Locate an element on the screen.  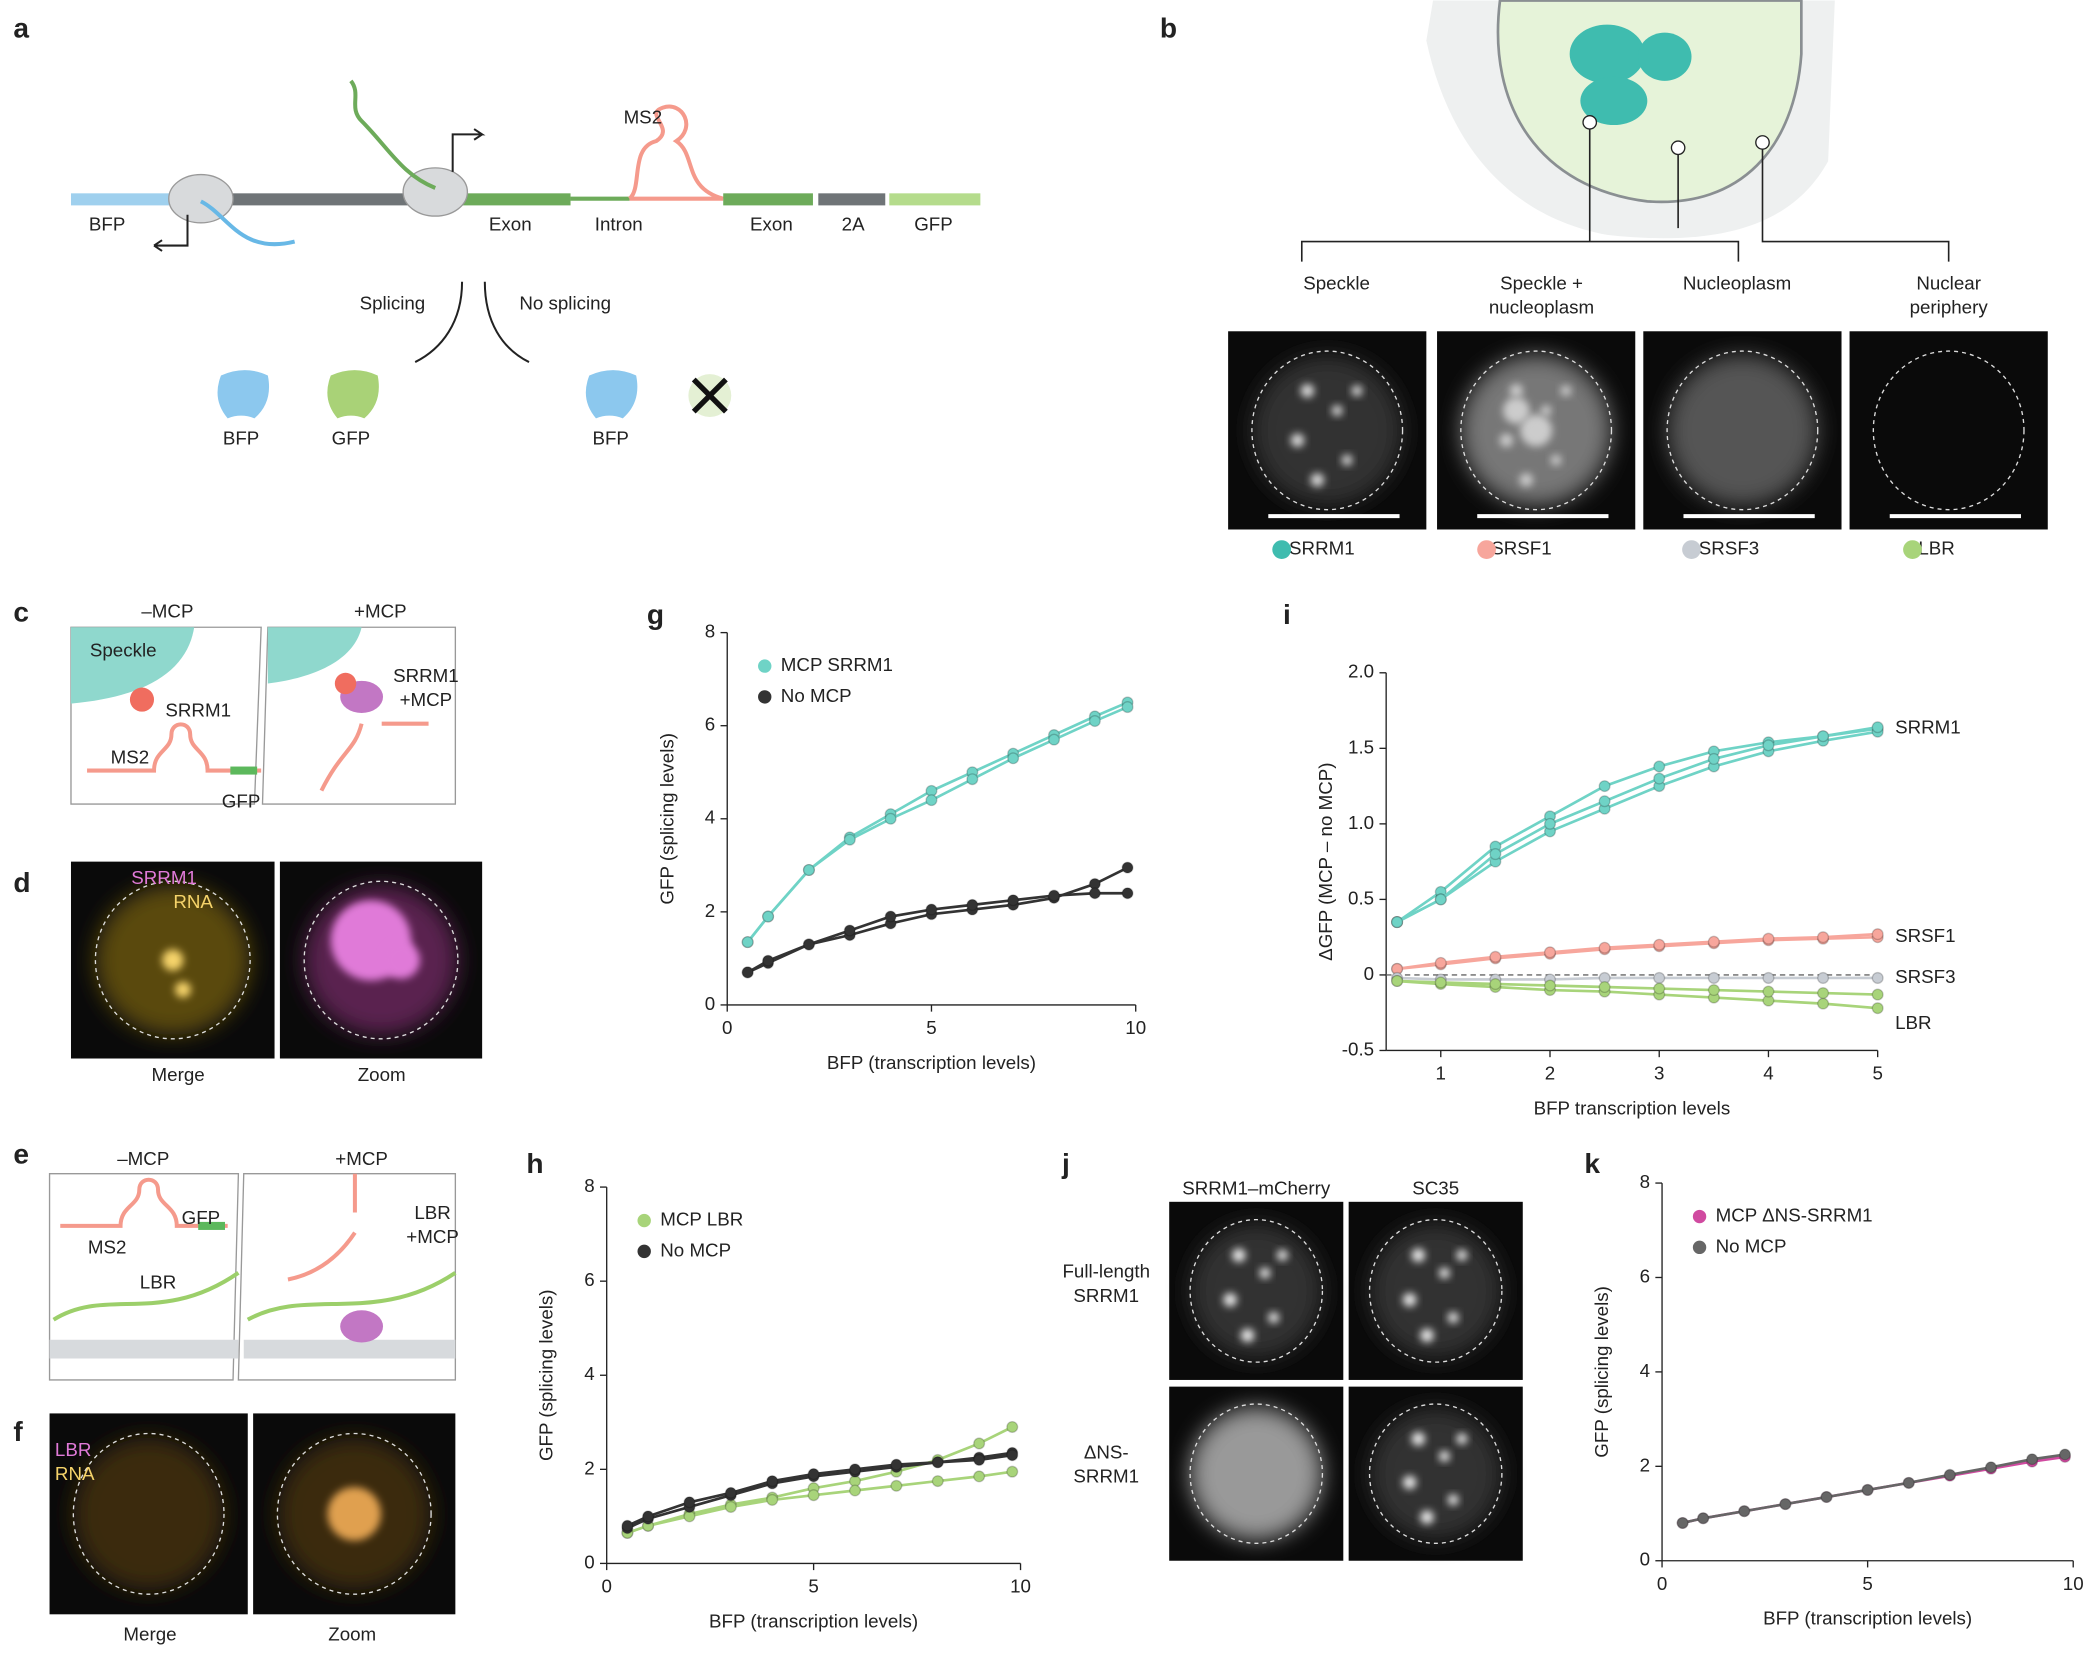
b-label: SRSF3 is located at coordinates (1729, 548).